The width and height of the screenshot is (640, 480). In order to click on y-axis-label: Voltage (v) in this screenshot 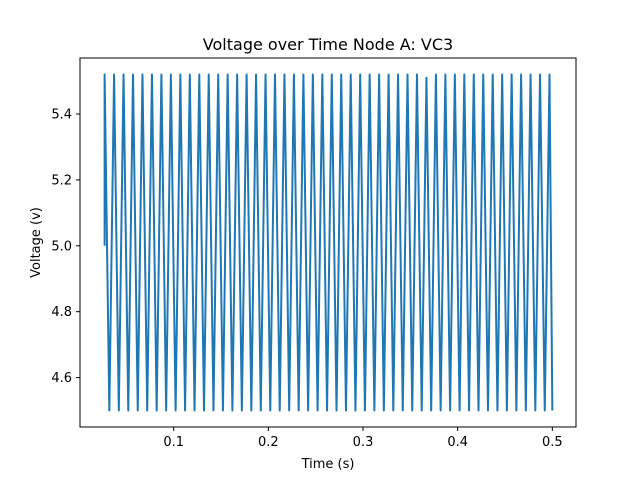, I will do `click(36, 242)`.